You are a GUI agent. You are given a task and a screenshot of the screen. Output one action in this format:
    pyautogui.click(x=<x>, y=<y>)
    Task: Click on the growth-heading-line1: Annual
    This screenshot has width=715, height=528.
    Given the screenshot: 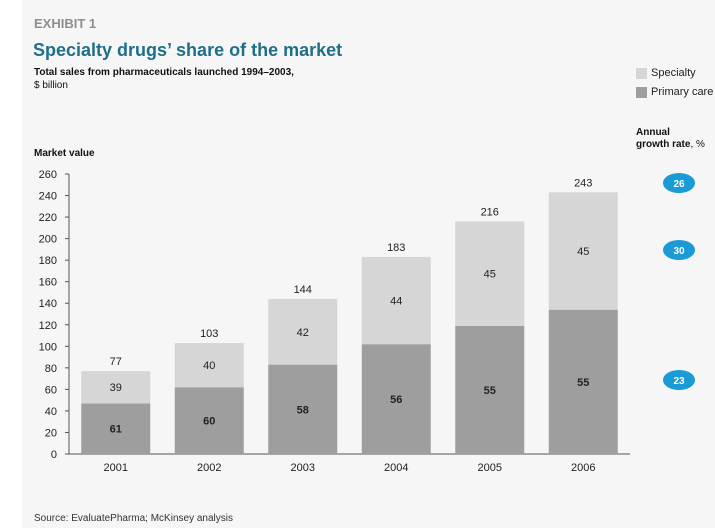 What is the action you would take?
    pyautogui.click(x=653, y=132)
    